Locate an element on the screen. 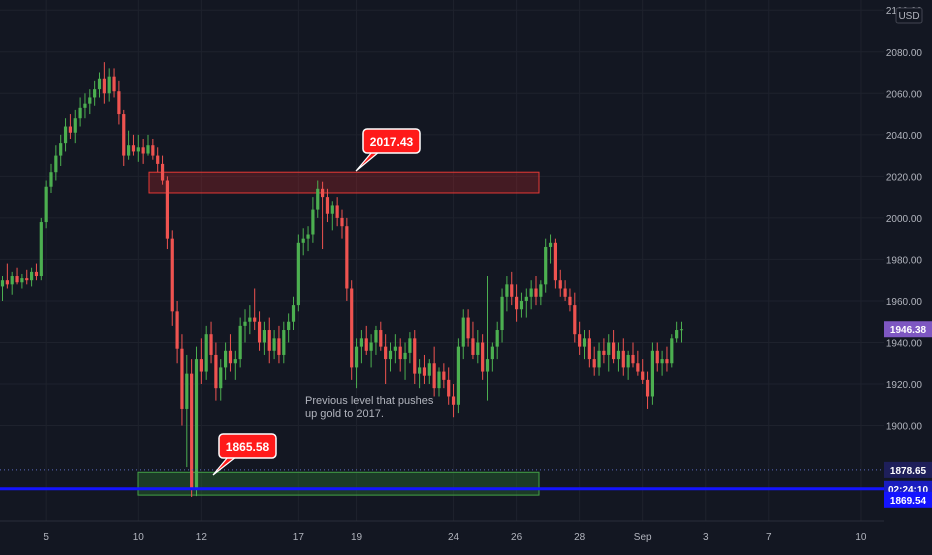 The width and height of the screenshot is (932, 555). low-callout-label: 1865.58 is located at coordinates (248, 447).